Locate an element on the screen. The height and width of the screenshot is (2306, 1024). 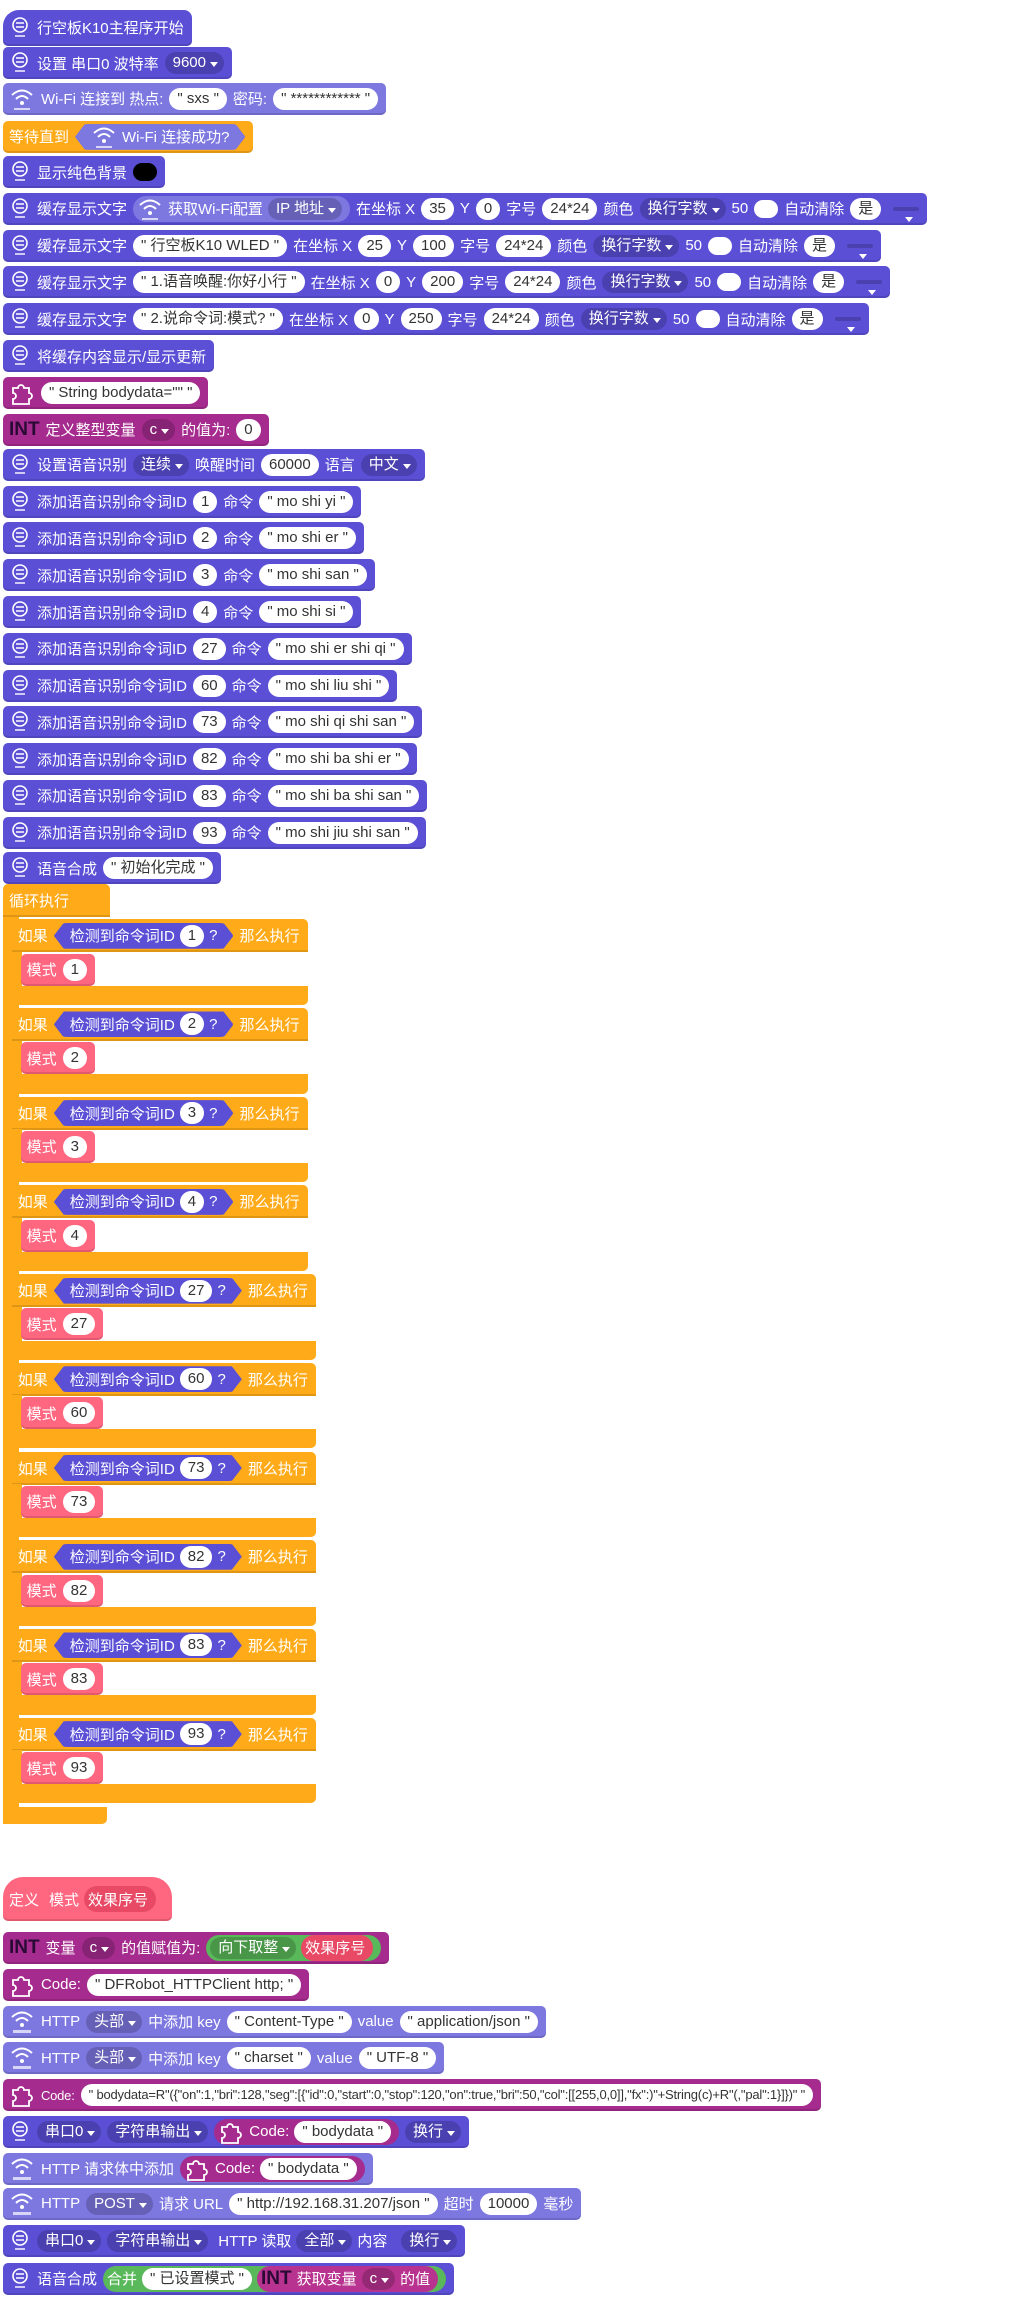
loop-header: 循环执行 is located at coordinates (56, 901).